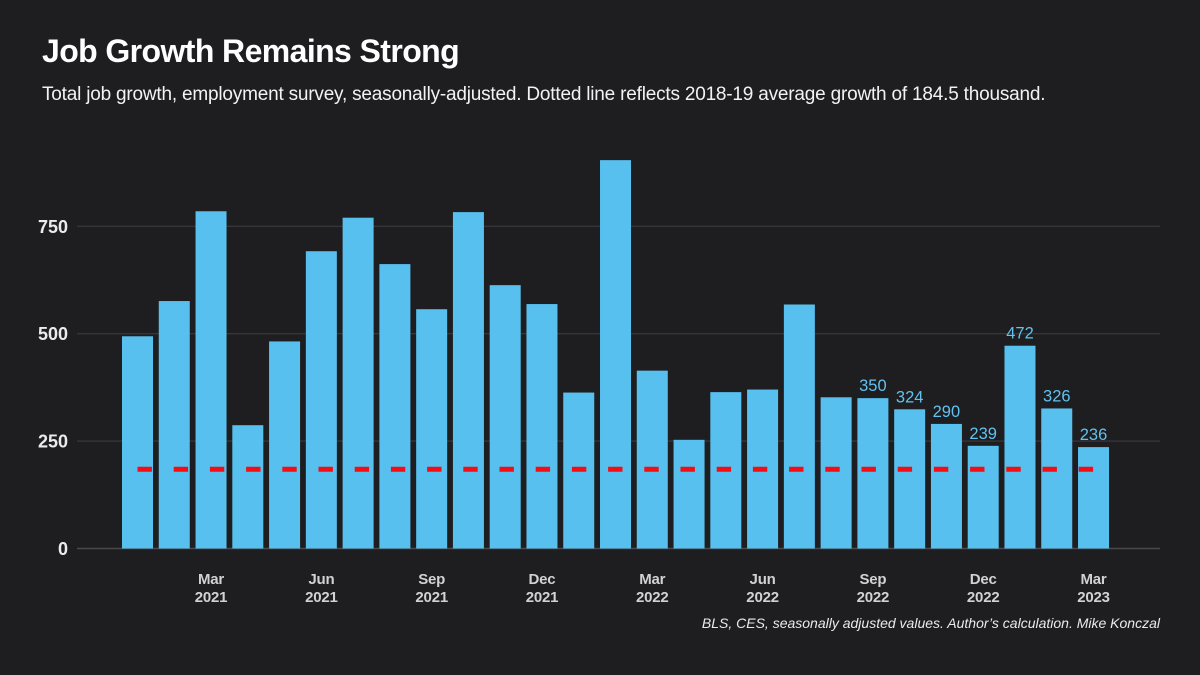  What do you see at coordinates (652, 459) in the screenshot?
I see `bar-mar-2022` at bounding box center [652, 459].